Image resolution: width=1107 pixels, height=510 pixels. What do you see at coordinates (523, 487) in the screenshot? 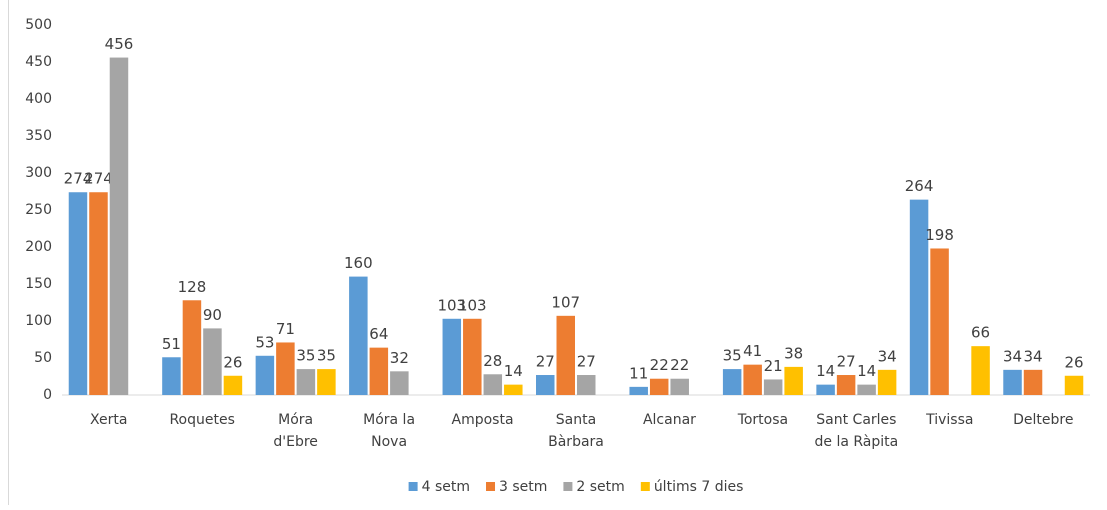
I see `legend-label: 3 setm` at bounding box center [523, 487].